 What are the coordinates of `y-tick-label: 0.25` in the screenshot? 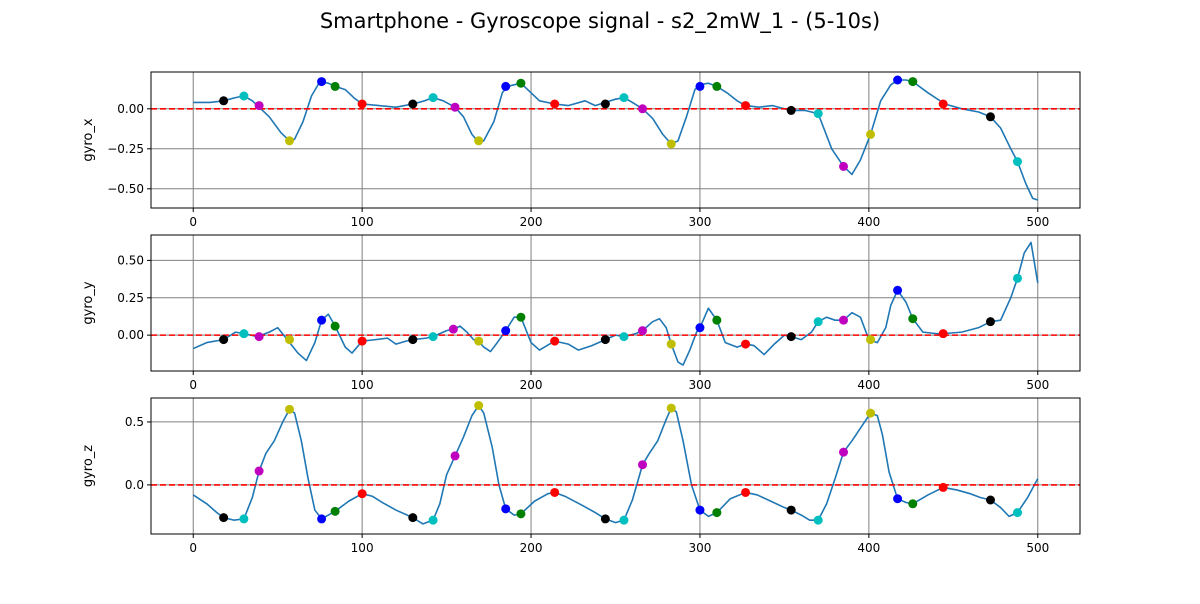 It's located at (130, 298).